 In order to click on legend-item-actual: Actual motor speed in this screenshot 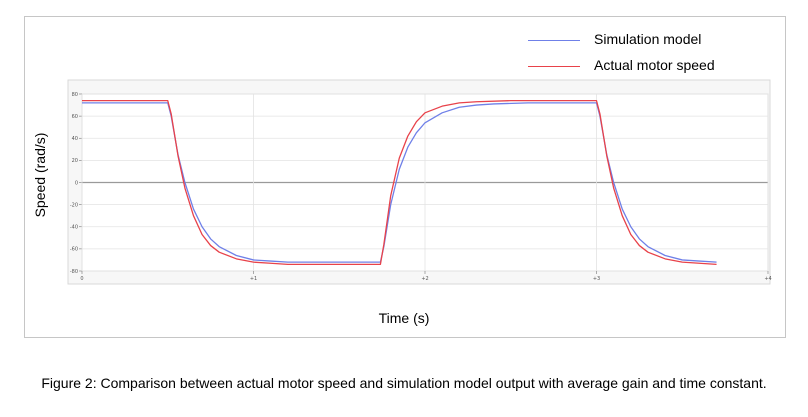, I will do `click(648, 69)`.